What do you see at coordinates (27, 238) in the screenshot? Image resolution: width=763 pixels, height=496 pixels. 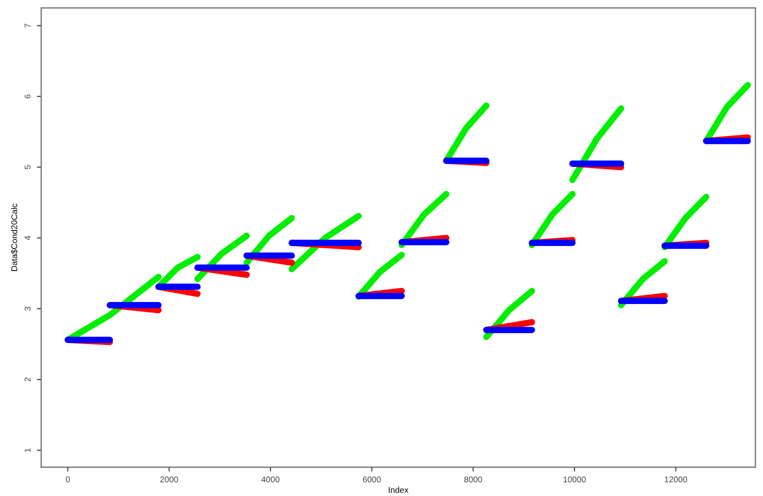 I see `y-tick-label: 4` at bounding box center [27, 238].